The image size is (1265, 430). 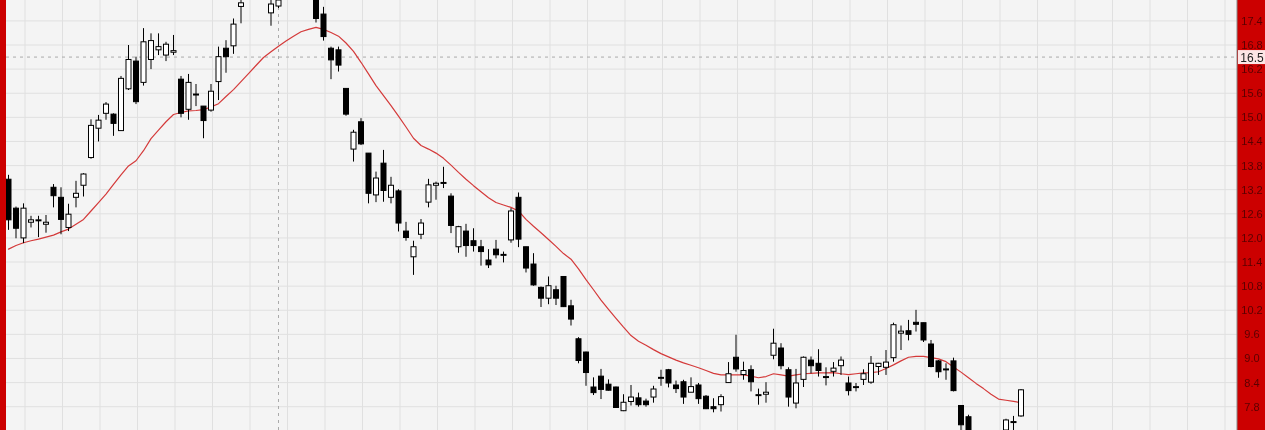 I want to click on y-tick-label: 14.4, so click(x=1252, y=141).